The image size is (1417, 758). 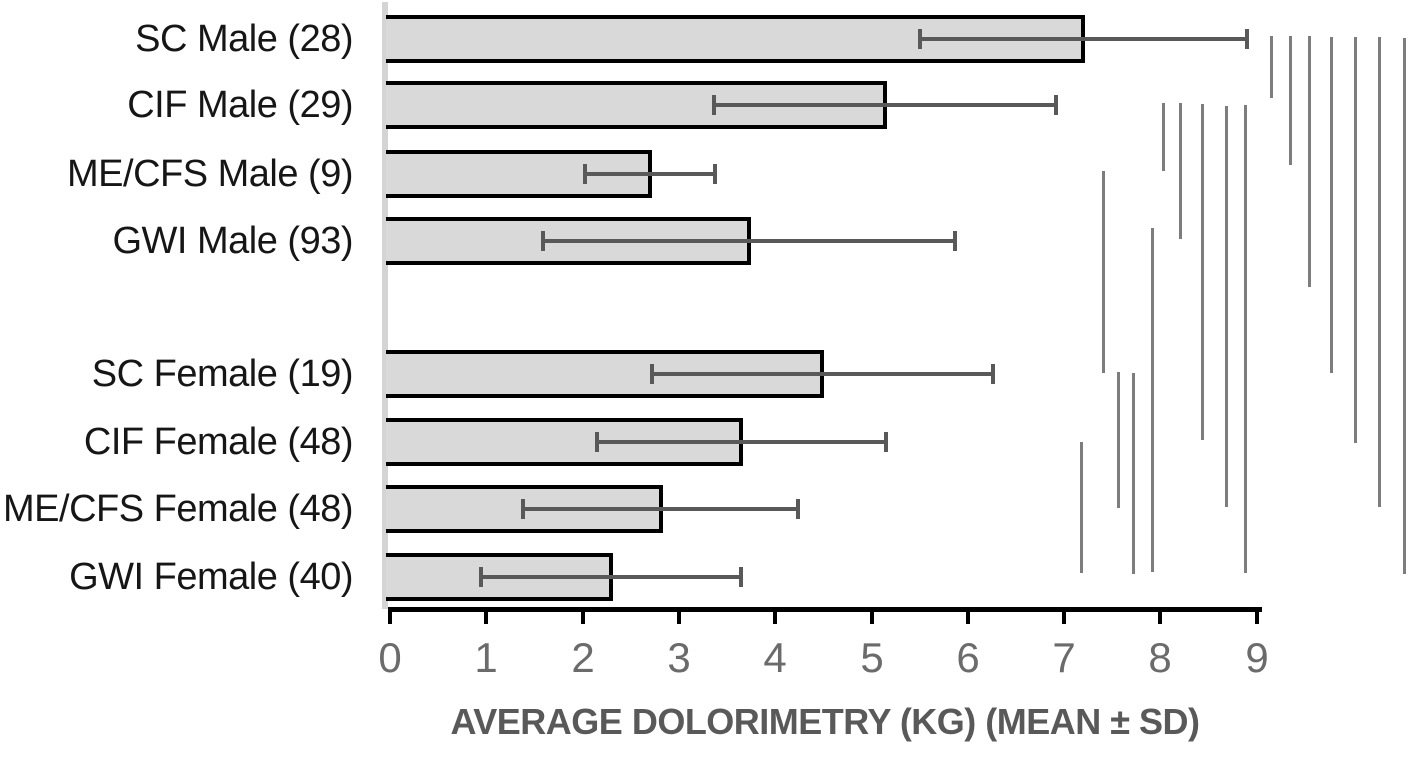 What do you see at coordinates (872, 657) in the screenshot?
I see `x-axis-tick-label: 5` at bounding box center [872, 657].